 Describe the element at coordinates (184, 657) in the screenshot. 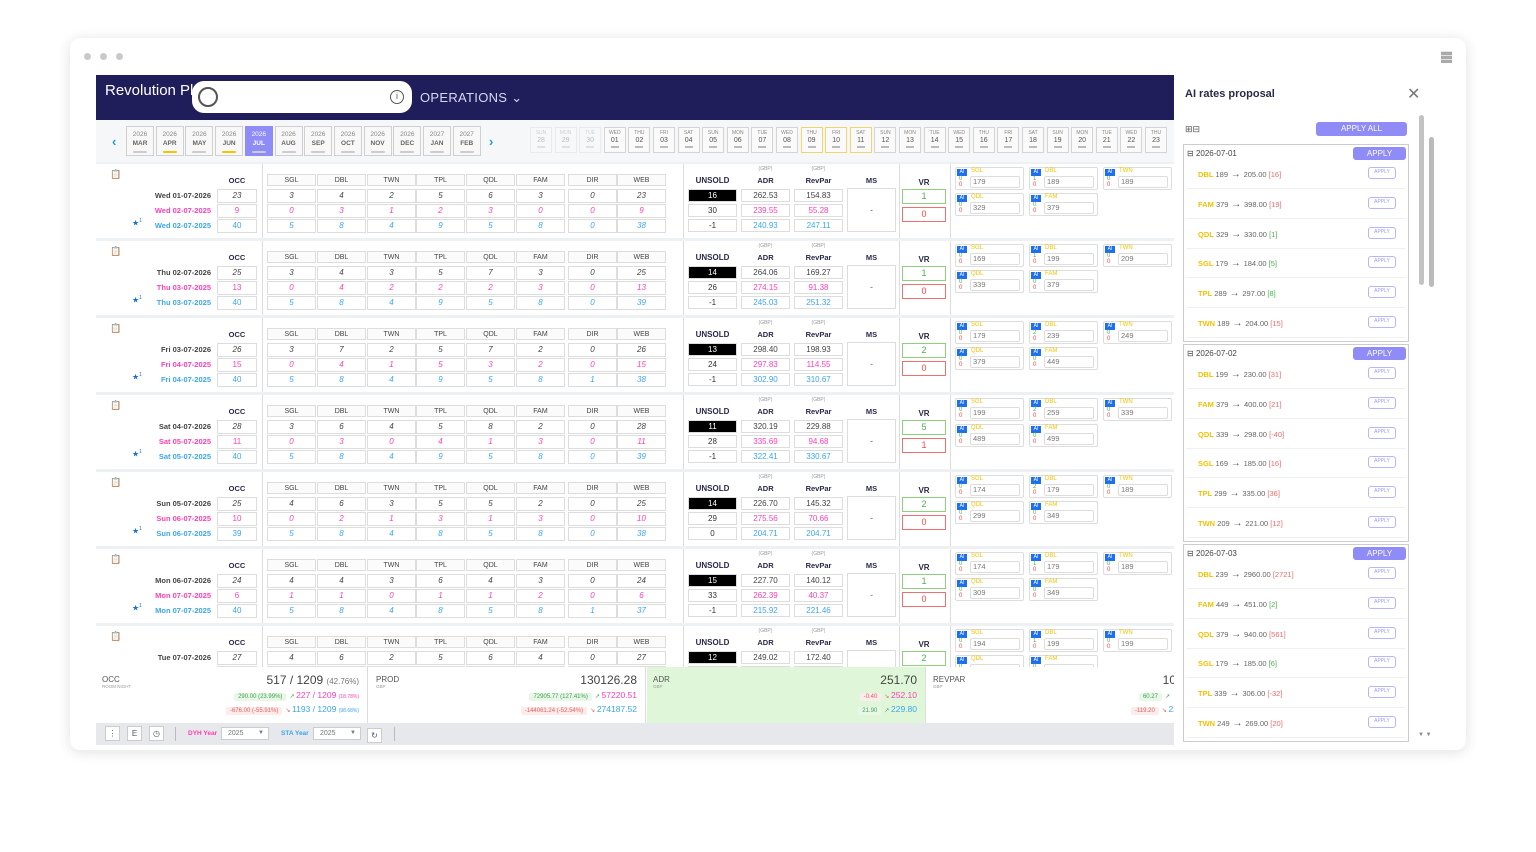

I see `date-label: Tue 07-07-2026` at that location.